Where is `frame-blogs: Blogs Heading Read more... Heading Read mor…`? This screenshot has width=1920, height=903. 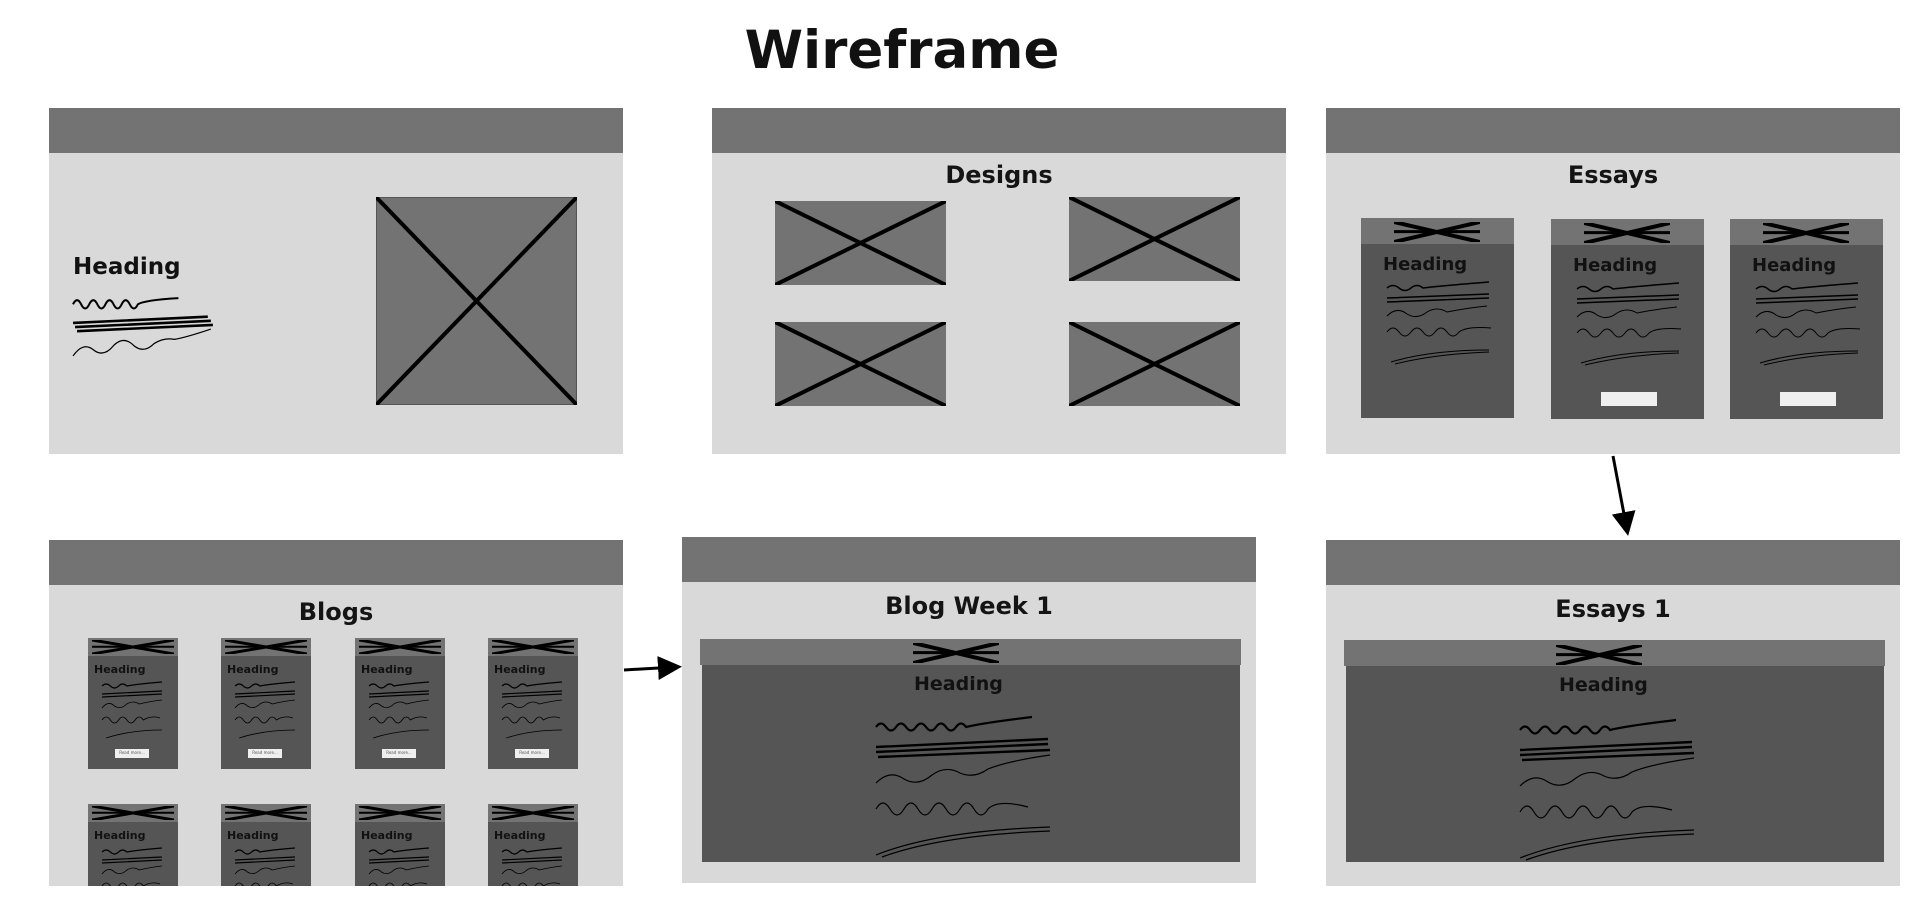 frame-blogs: Blogs Heading Read more... Heading Read mor… is located at coordinates (336, 713).